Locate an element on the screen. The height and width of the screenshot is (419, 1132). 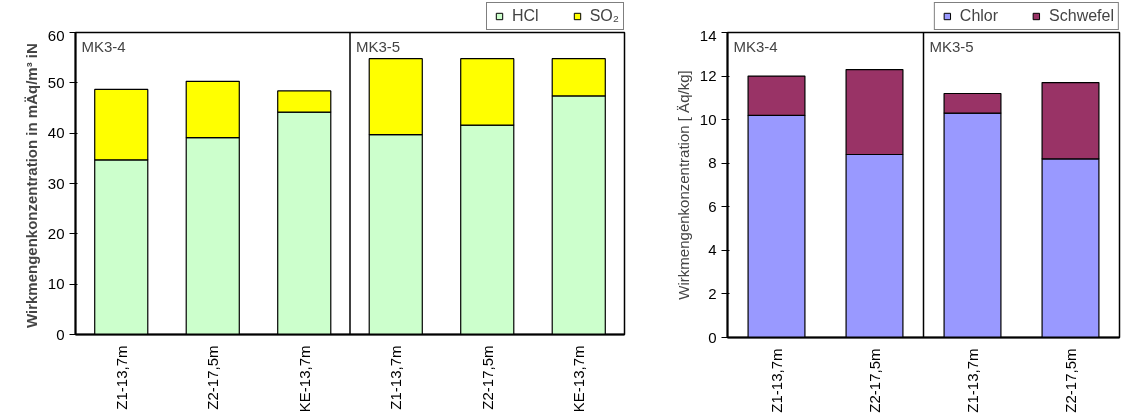
legend-label: HCl is located at coordinates (525, 16).